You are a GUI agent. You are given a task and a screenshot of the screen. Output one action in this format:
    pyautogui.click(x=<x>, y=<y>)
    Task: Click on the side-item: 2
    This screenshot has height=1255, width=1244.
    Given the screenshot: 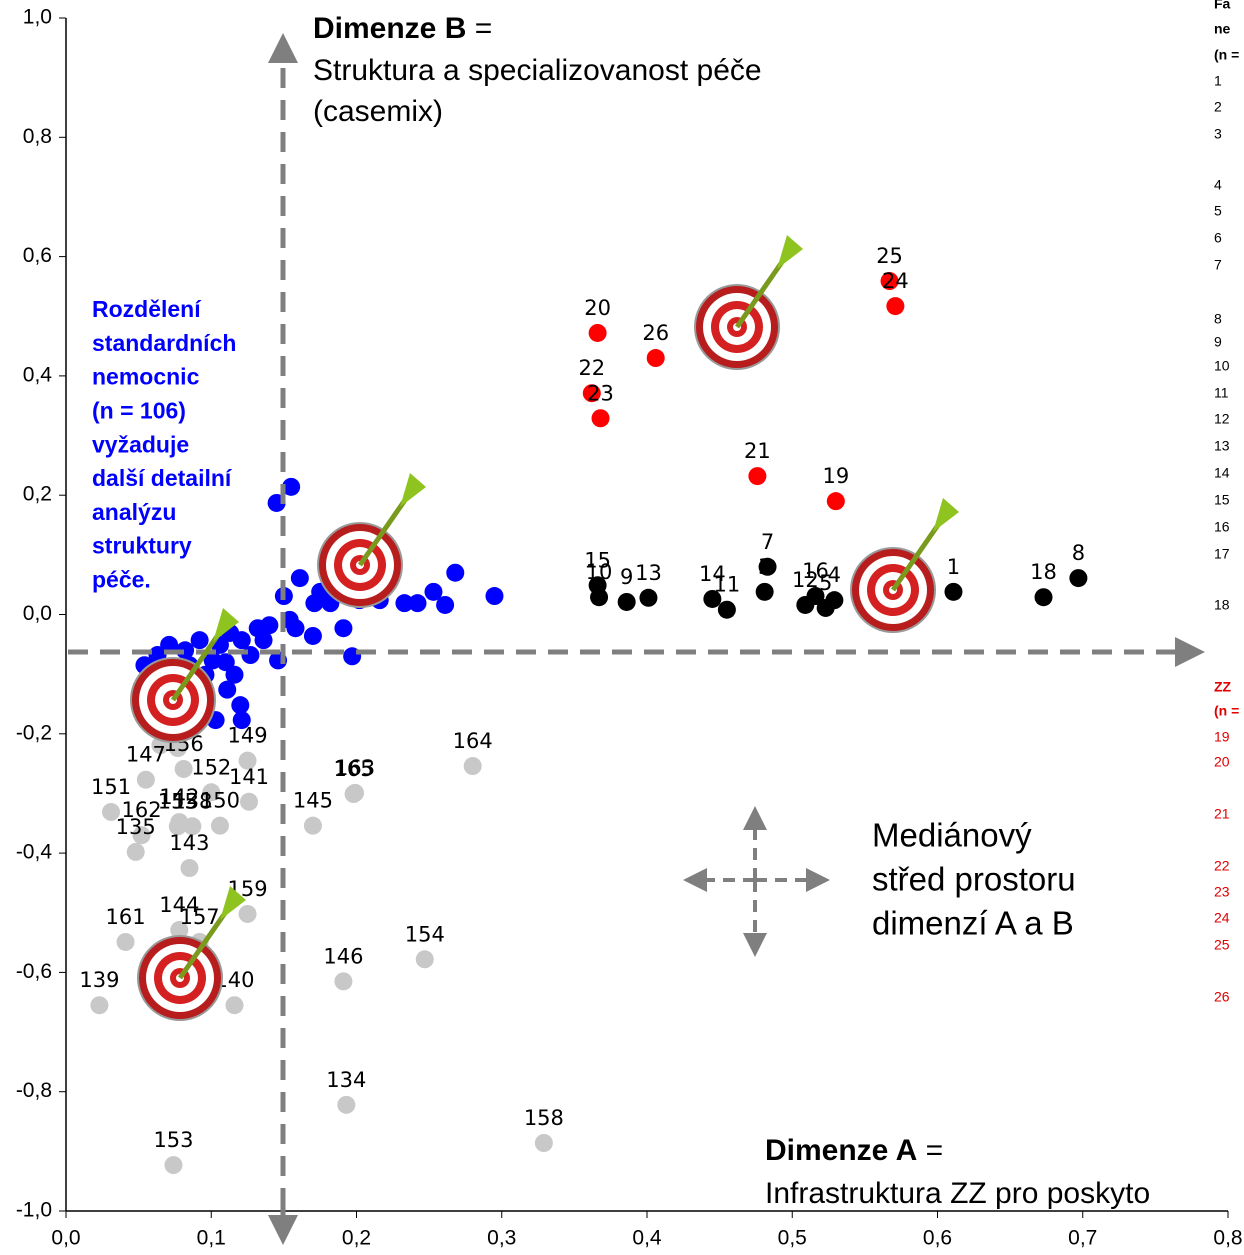 What is the action you would take?
    pyautogui.click(x=1218, y=107)
    